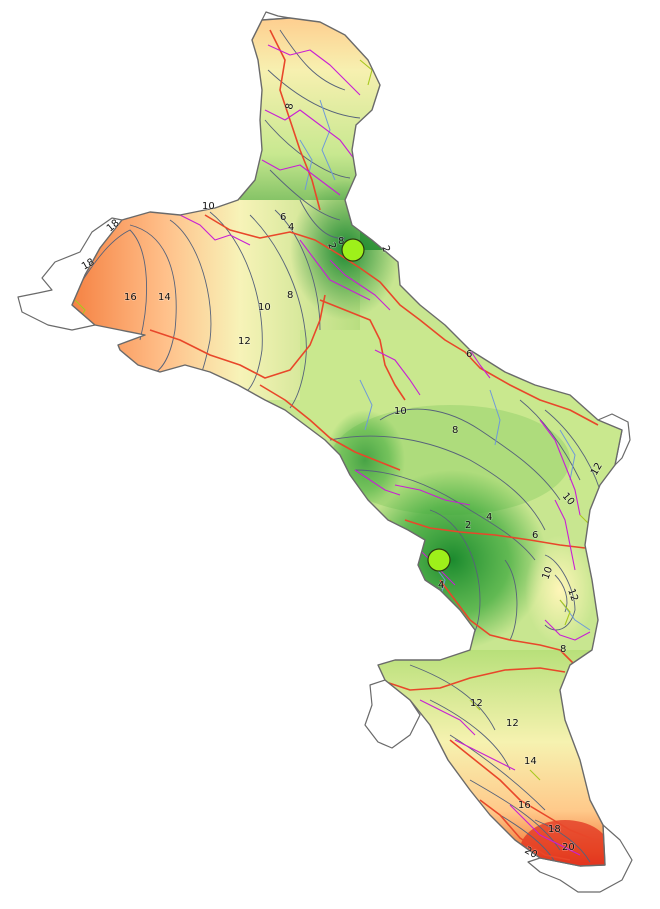 The width and height of the screenshot is (660, 909). What do you see at coordinates (353, 250) in the screenshot?
I see `marker-north` at bounding box center [353, 250].